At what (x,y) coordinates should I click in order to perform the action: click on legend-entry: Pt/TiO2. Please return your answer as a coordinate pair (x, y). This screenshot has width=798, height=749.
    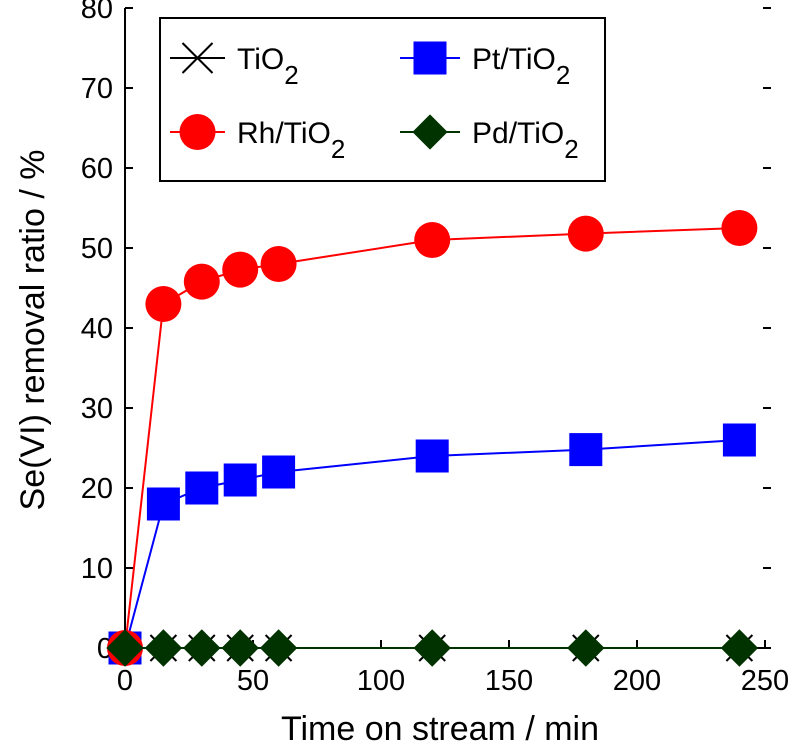
    Looking at the image, I should click on (485, 65).